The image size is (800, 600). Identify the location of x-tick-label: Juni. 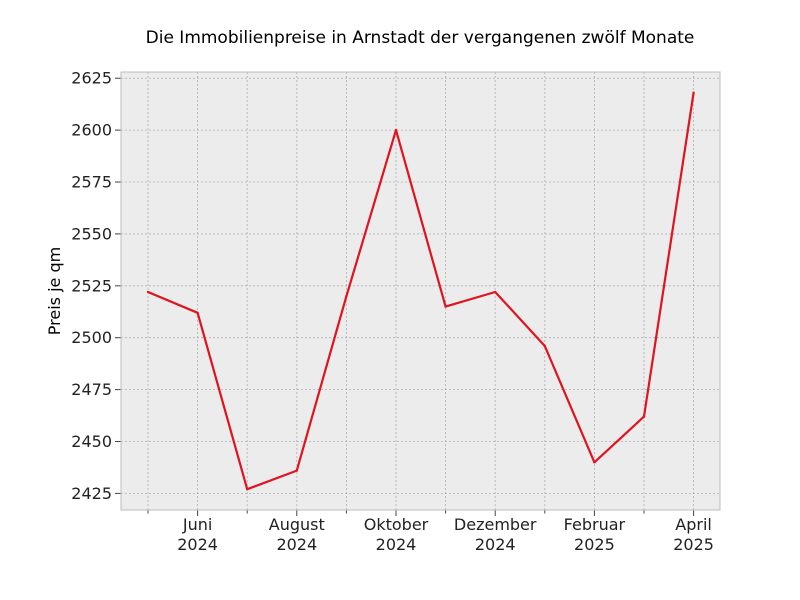
(197, 524).